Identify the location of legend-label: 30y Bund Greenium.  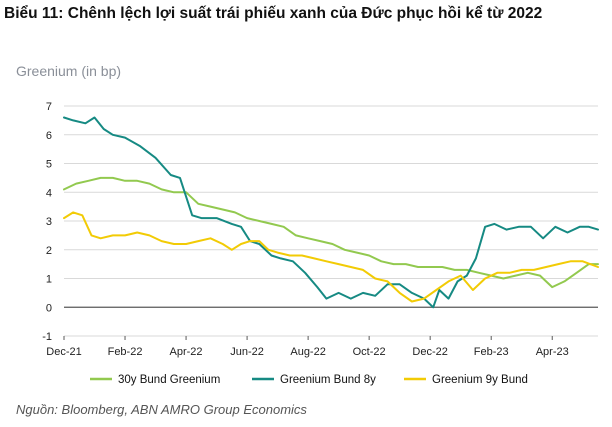
(169, 380).